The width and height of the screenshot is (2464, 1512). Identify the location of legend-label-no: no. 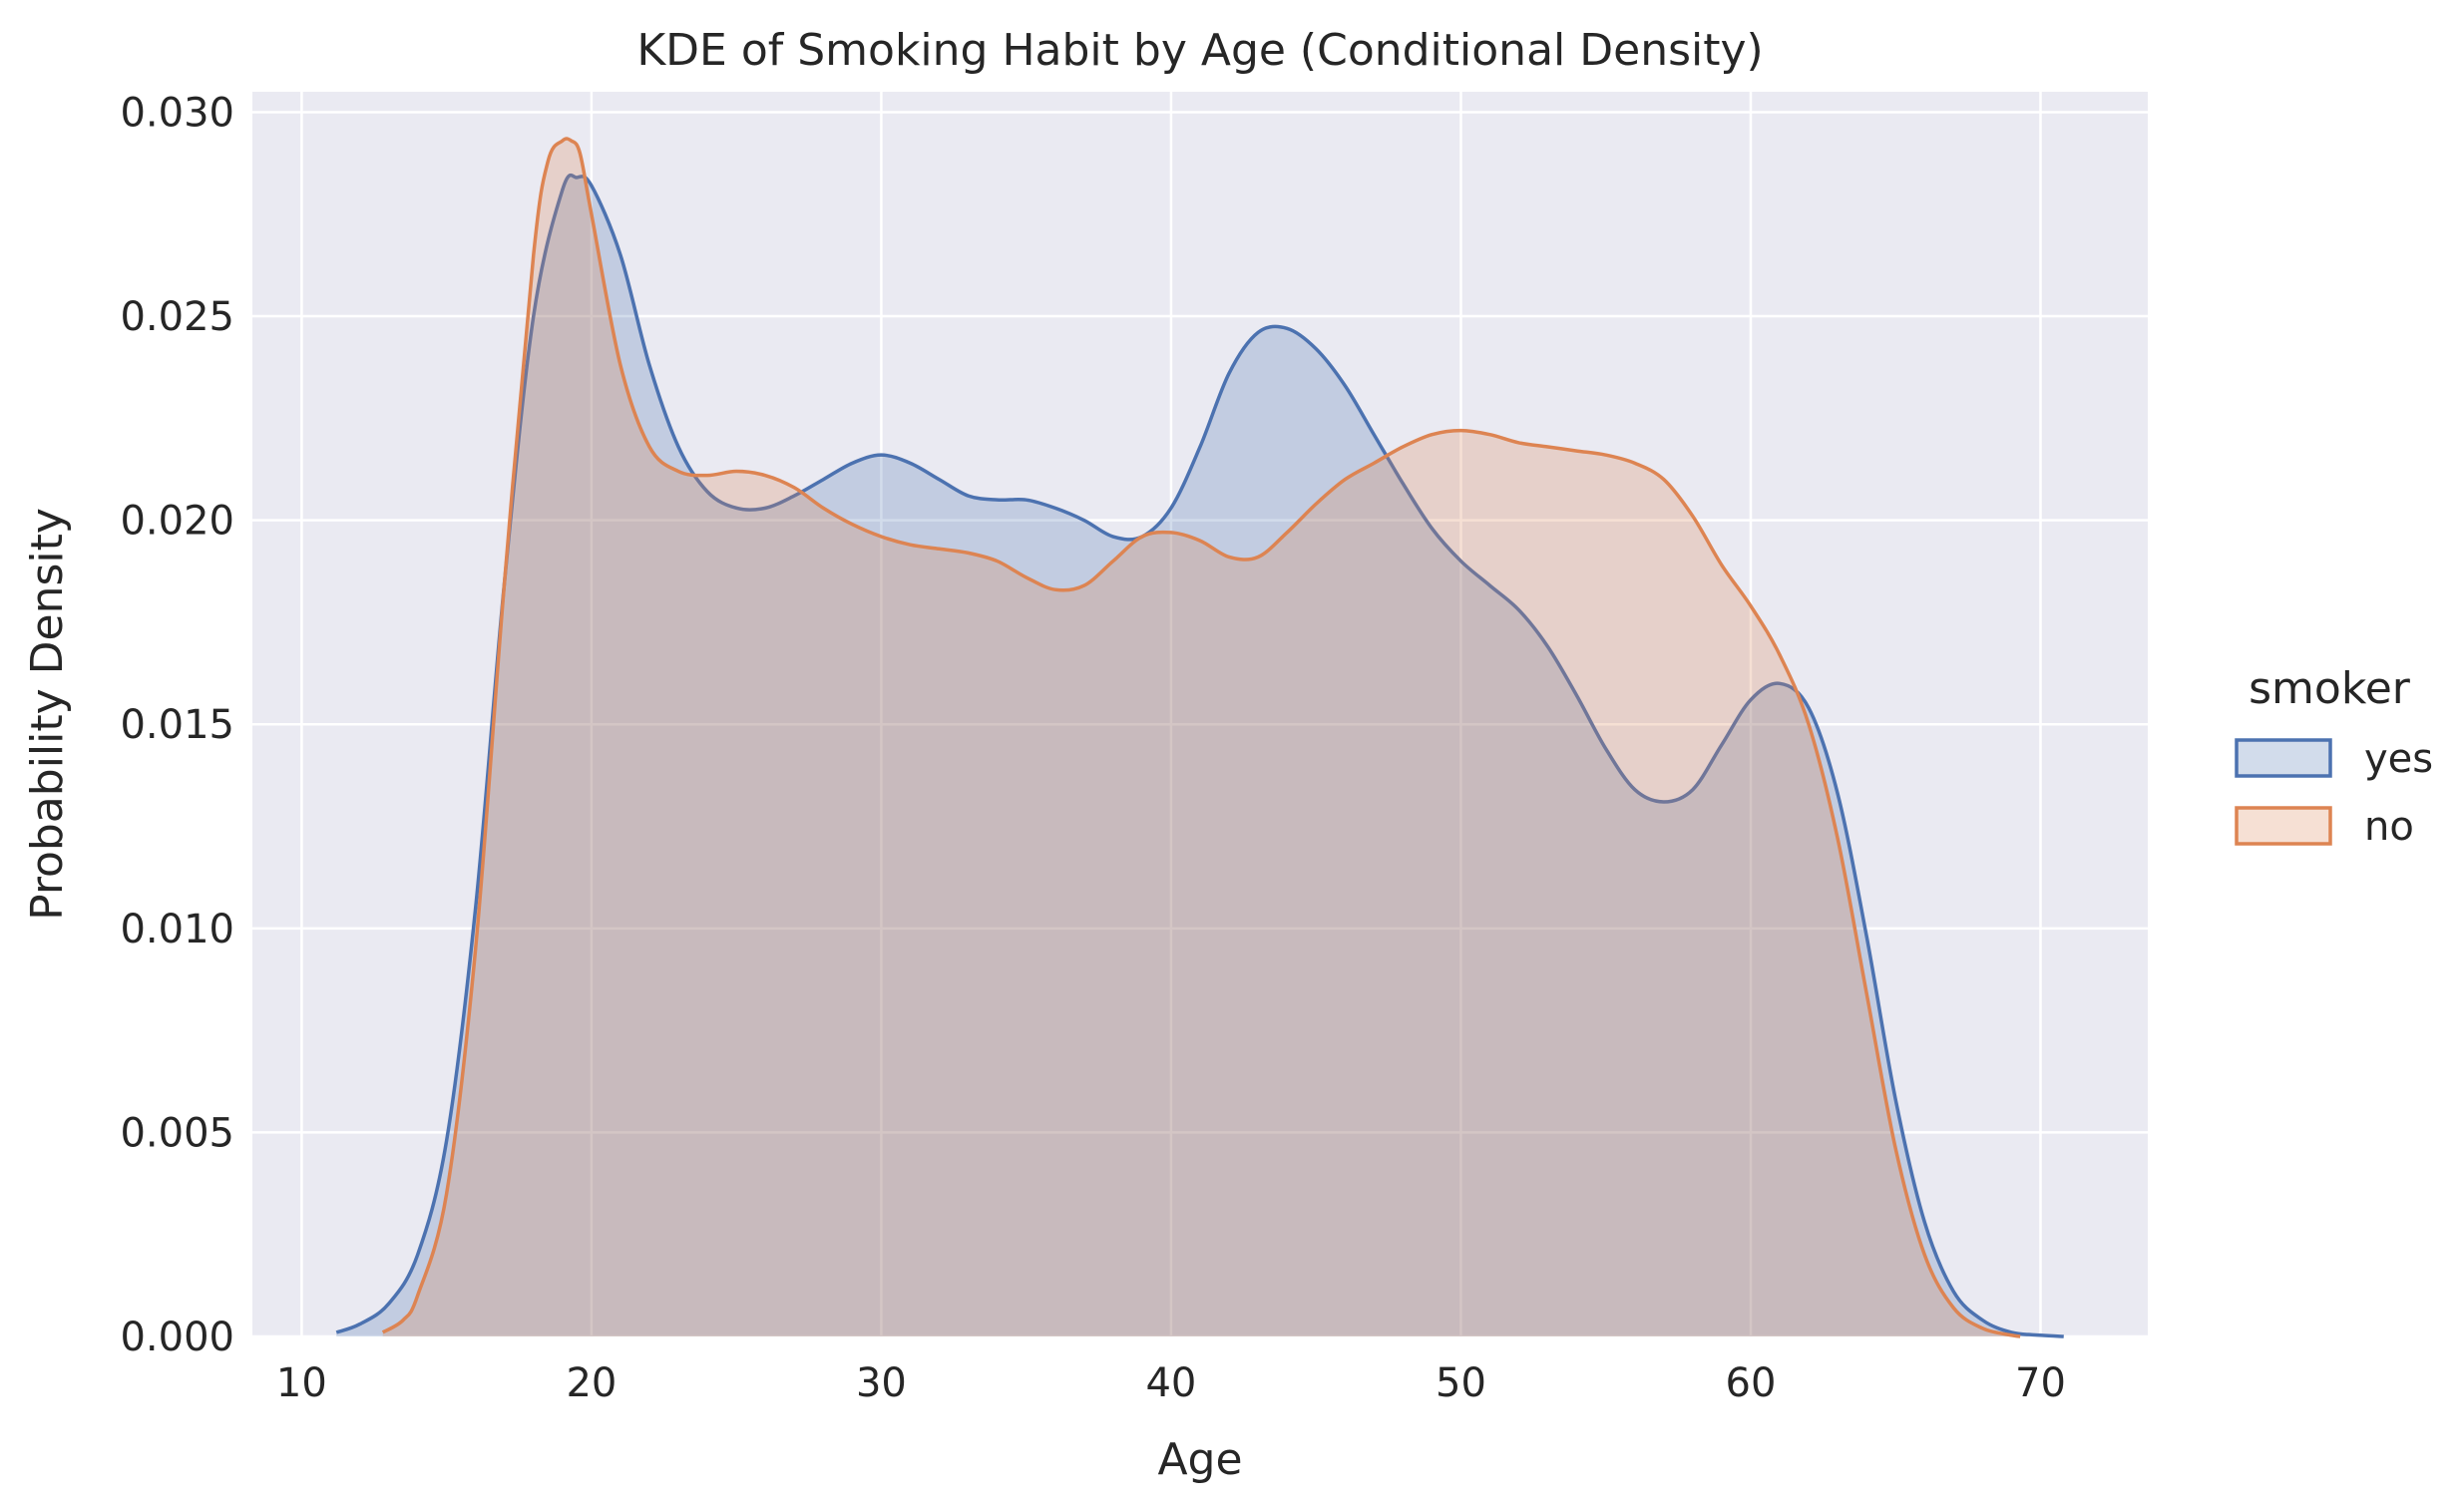
(2389, 827).